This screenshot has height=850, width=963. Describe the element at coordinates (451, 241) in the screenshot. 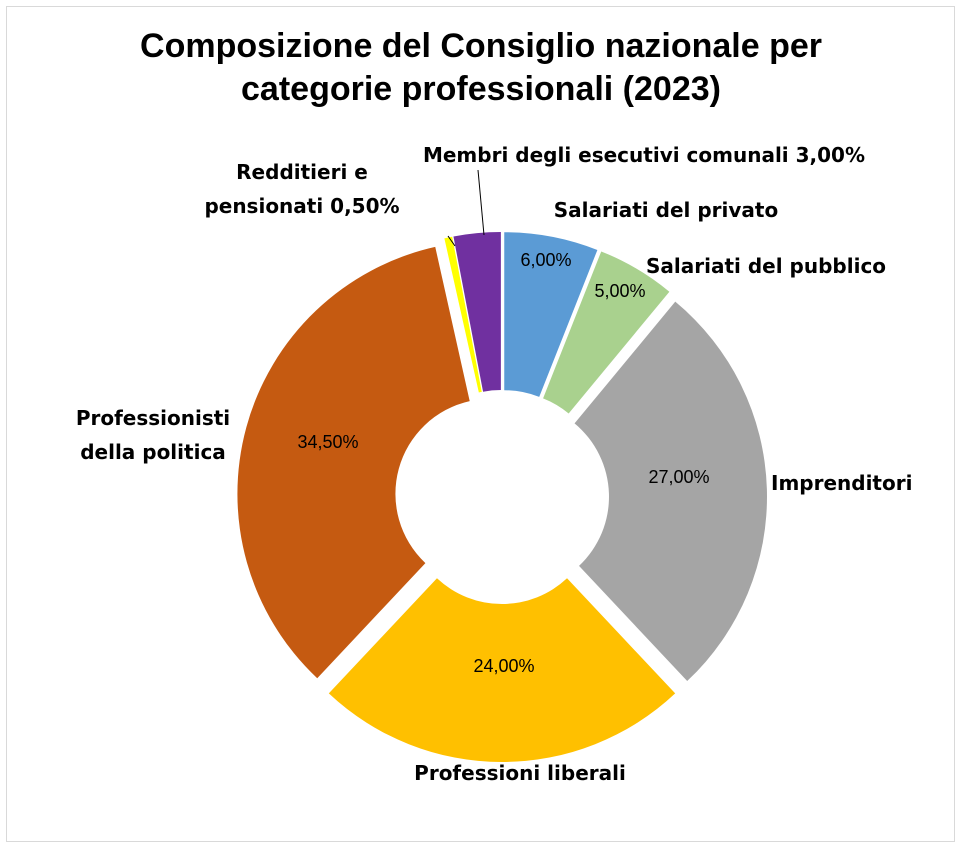

I see `leader-line-redditieri-e-pensionati` at that location.